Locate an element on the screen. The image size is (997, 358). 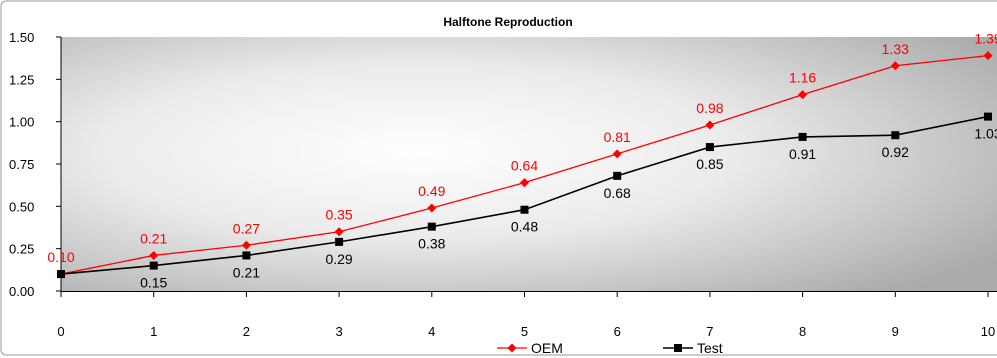
data-label: 1.16 is located at coordinates (802, 78).